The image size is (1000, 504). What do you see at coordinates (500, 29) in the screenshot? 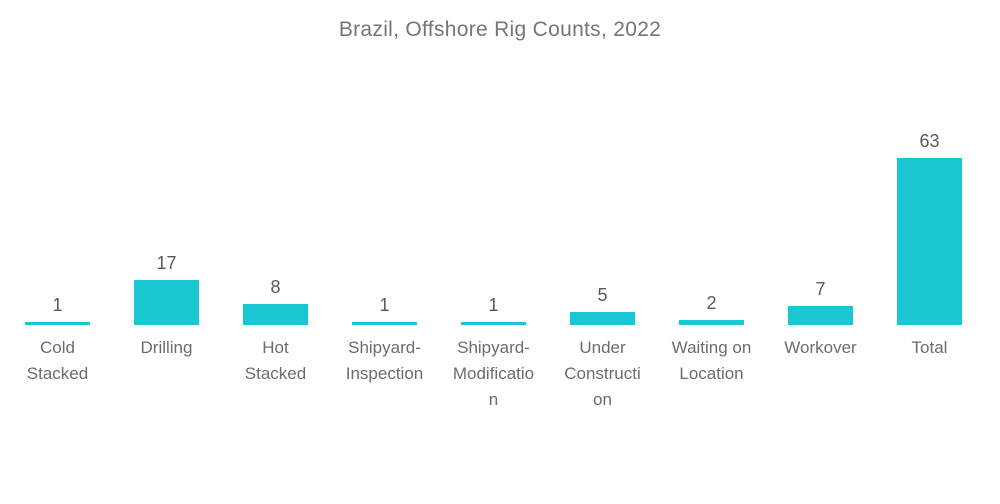
I see `chart-title: Brazil, Offshore Rig Counts, 2022` at bounding box center [500, 29].